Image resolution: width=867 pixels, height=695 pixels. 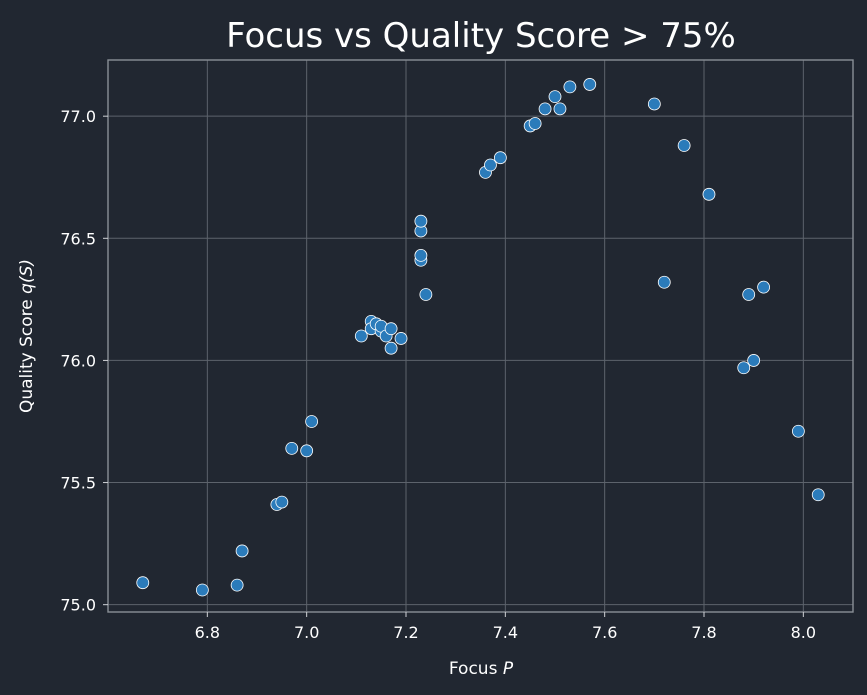 What do you see at coordinates (604, 632) in the screenshot?
I see `x-tick-label: 7.6` at bounding box center [604, 632].